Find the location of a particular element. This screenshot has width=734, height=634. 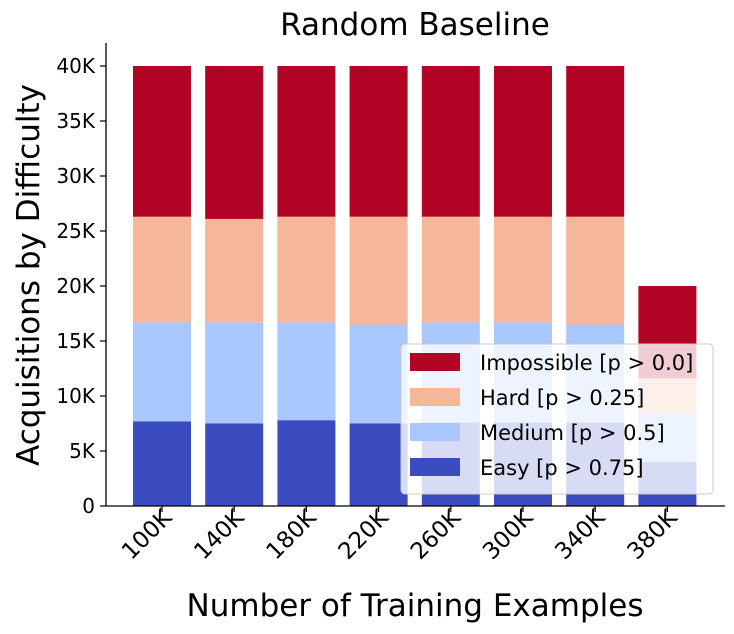

x-tick-label: 340K is located at coordinates (580, 534).